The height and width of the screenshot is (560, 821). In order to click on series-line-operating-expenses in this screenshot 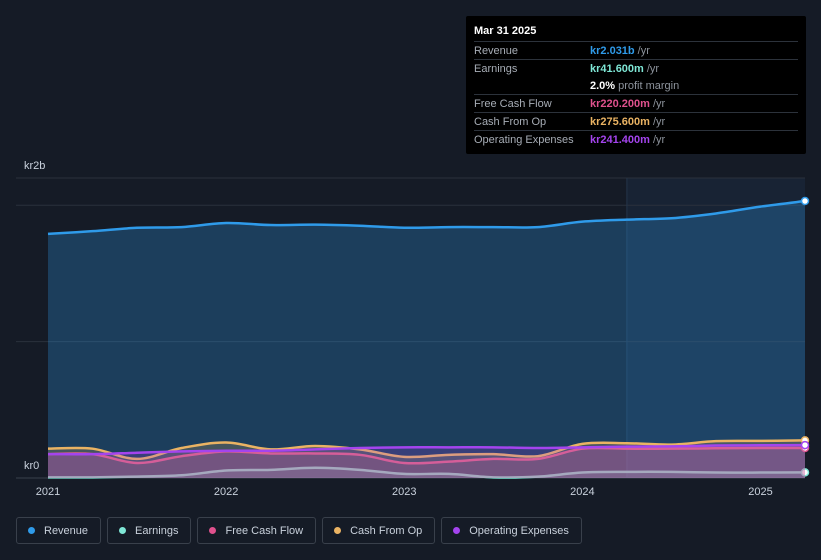, I will do `click(426, 449)`.